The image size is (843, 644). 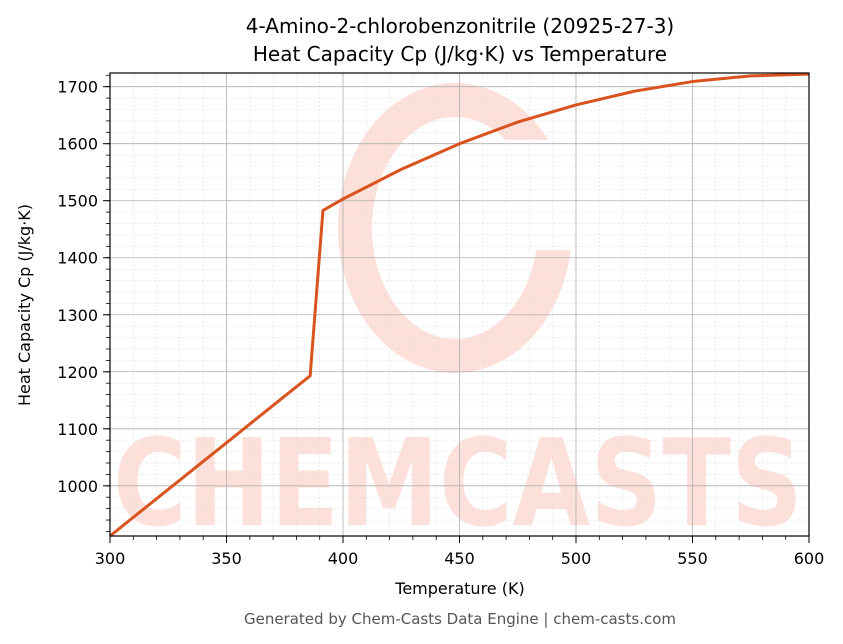 I want to click on x-tick-label: 600, so click(x=809, y=558).